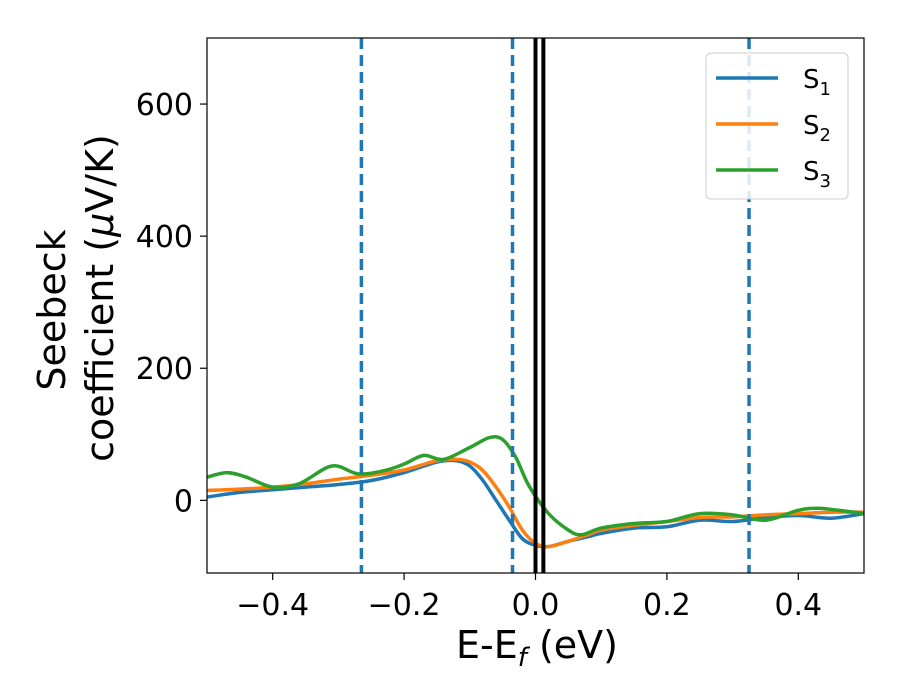 Image resolution: width=900 pixels, height=700 pixels. What do you see at coordinates (183, 501) in the screenshot?
I see `y-tick-label: 0` at bounding box center [183, 501].